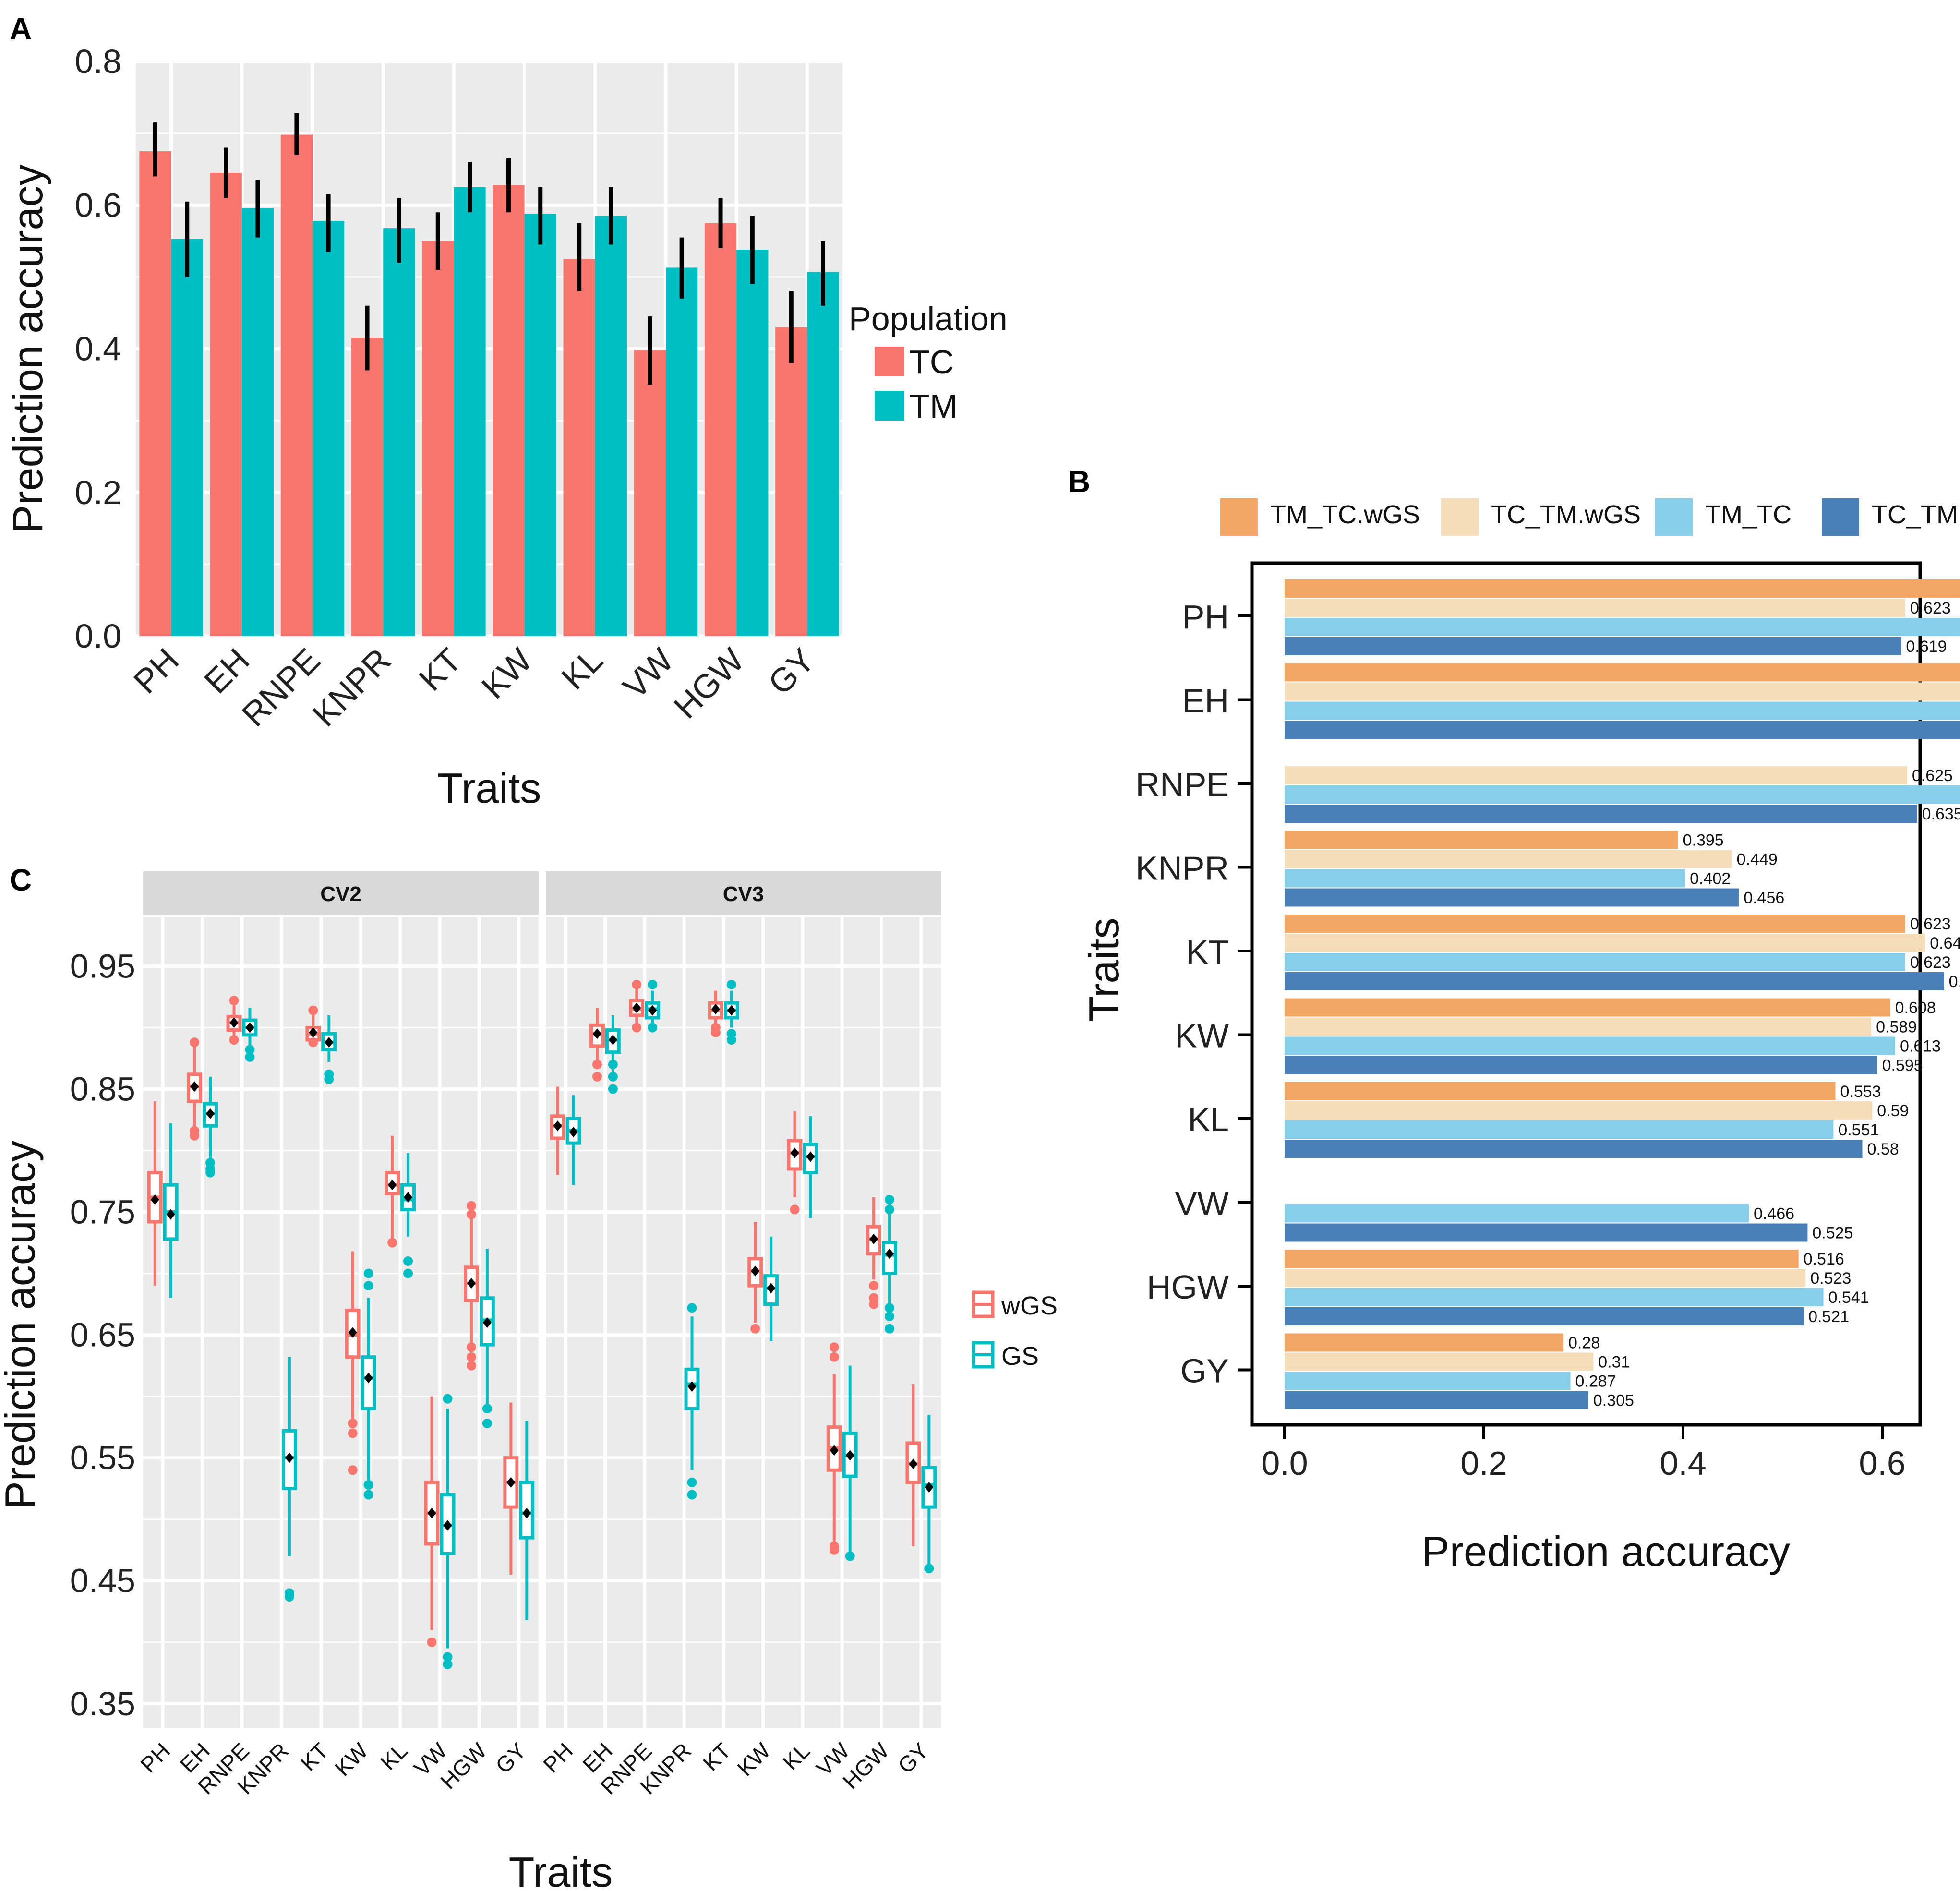  I want to click on panel-c-cv2-wgs-hgw-outlier, so click(471, 1214).